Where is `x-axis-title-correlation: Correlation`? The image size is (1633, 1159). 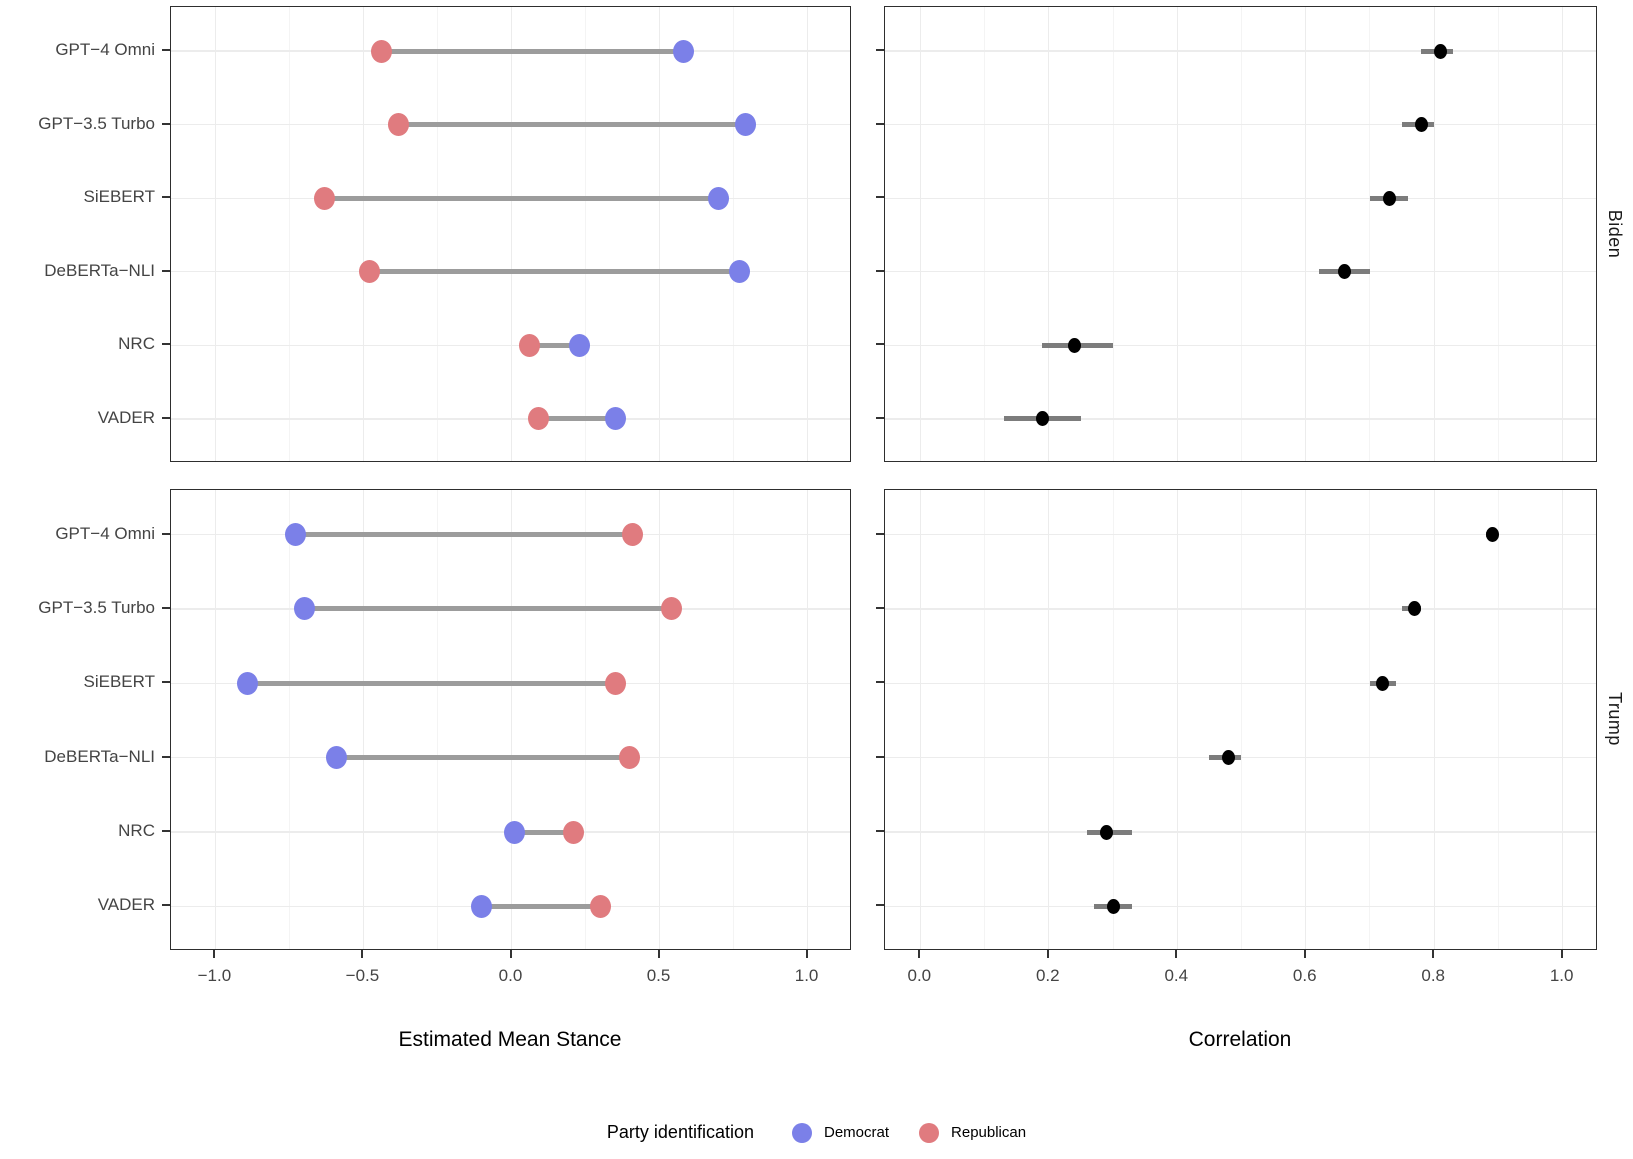
x-axis-title-correlation: Correlation is located at coordinates (1240, 1039).